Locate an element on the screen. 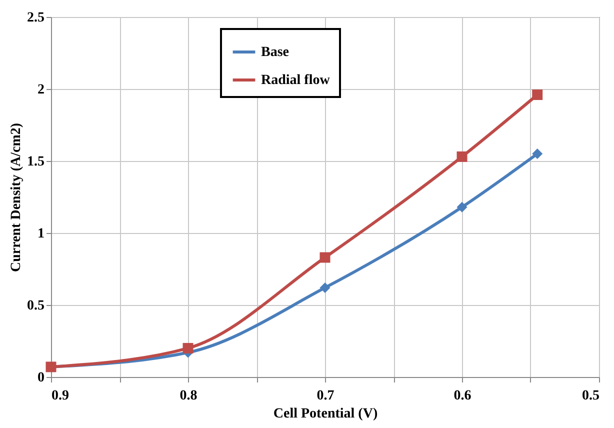 This screenshot has width=614, height=428. y-tick-label: 0 is located at coordinates (41, 378).